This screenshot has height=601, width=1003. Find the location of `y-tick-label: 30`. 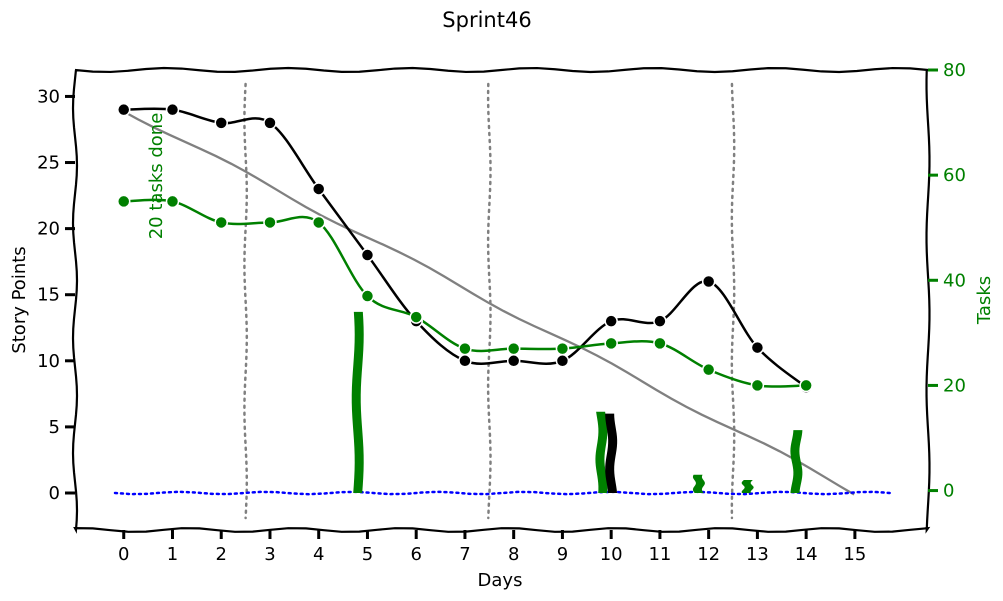

y-tick-label: 30 is located at coordinates (48, 96).